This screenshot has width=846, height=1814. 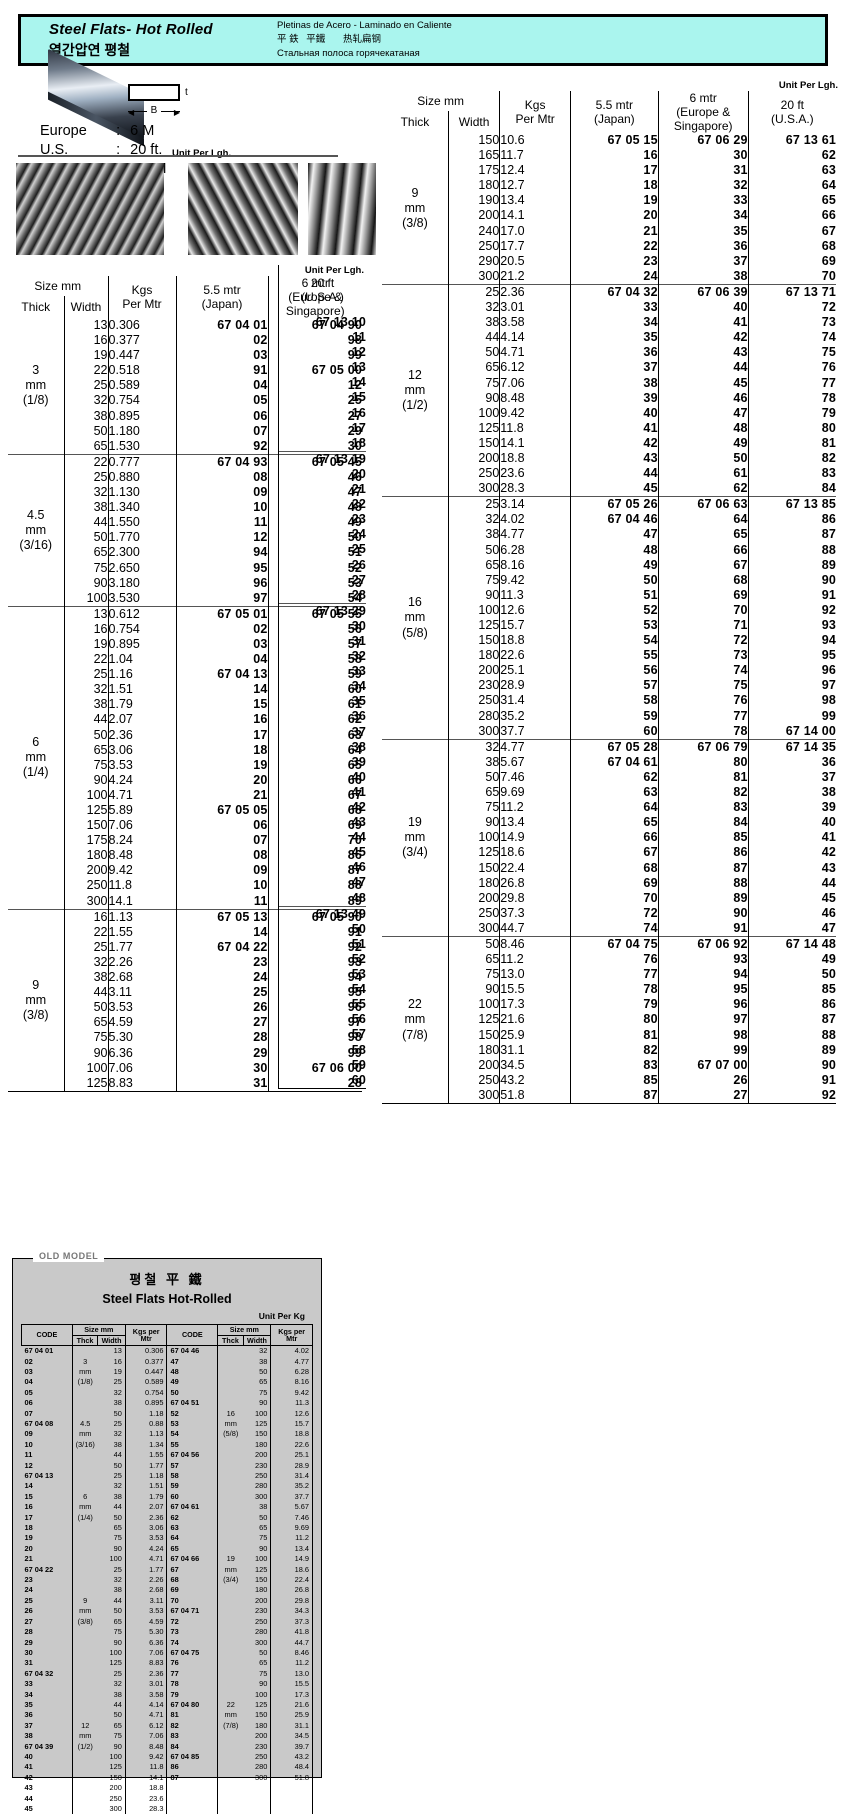 I want to click on old-model-row: 12 50 1.77 57 230 28.9, so click(x=167, y=1465).